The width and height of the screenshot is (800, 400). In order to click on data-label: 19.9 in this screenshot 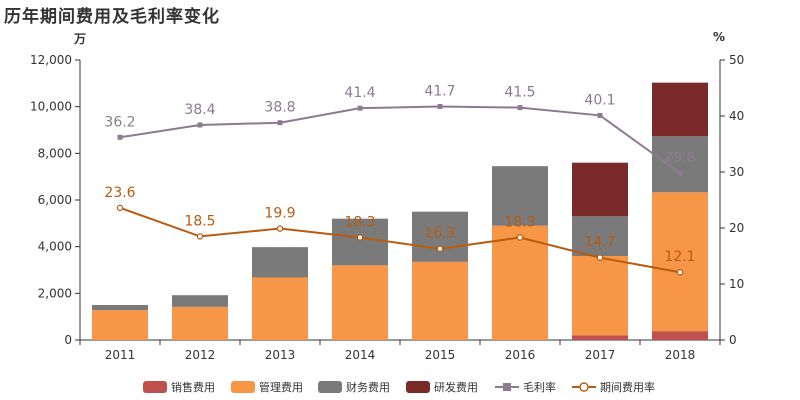, I will do `click(279, 214)`.